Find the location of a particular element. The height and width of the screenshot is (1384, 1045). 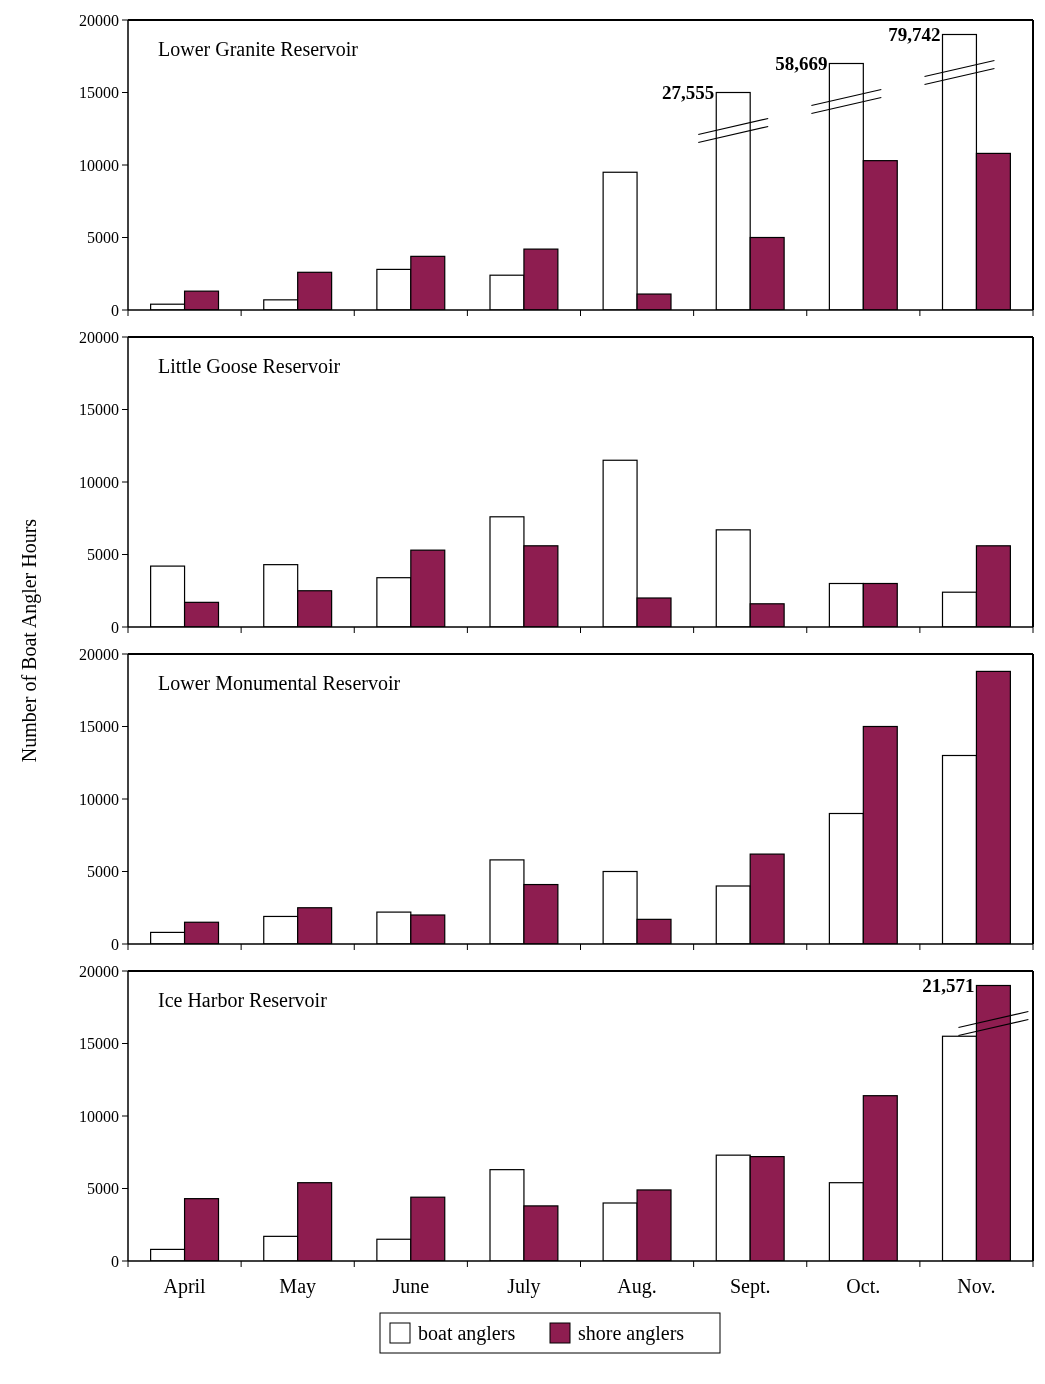

text: Lower Granite Reservoir is located at coordinates (258, 49).